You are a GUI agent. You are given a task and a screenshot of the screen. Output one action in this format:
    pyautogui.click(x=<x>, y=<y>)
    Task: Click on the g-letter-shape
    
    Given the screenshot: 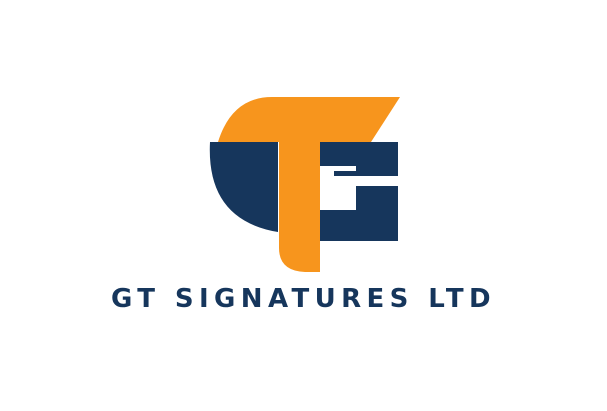 What is the action you would take?
    pyautogui.click(x=303, y=191)
    